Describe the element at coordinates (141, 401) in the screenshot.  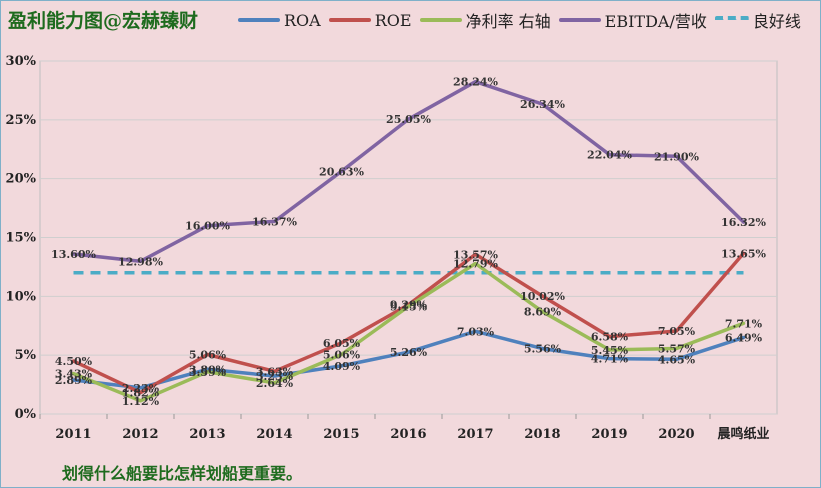
I see `data-label: 1.12%` at that location.